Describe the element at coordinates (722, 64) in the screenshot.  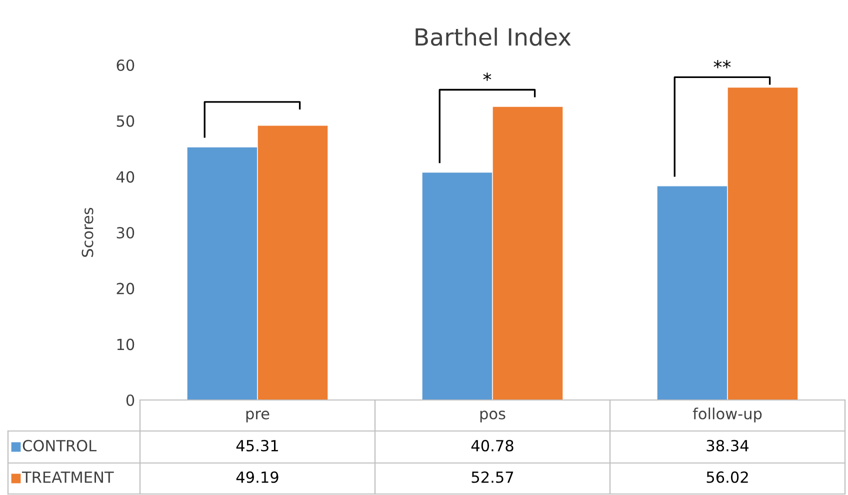
I see `annotation: **` at that location.